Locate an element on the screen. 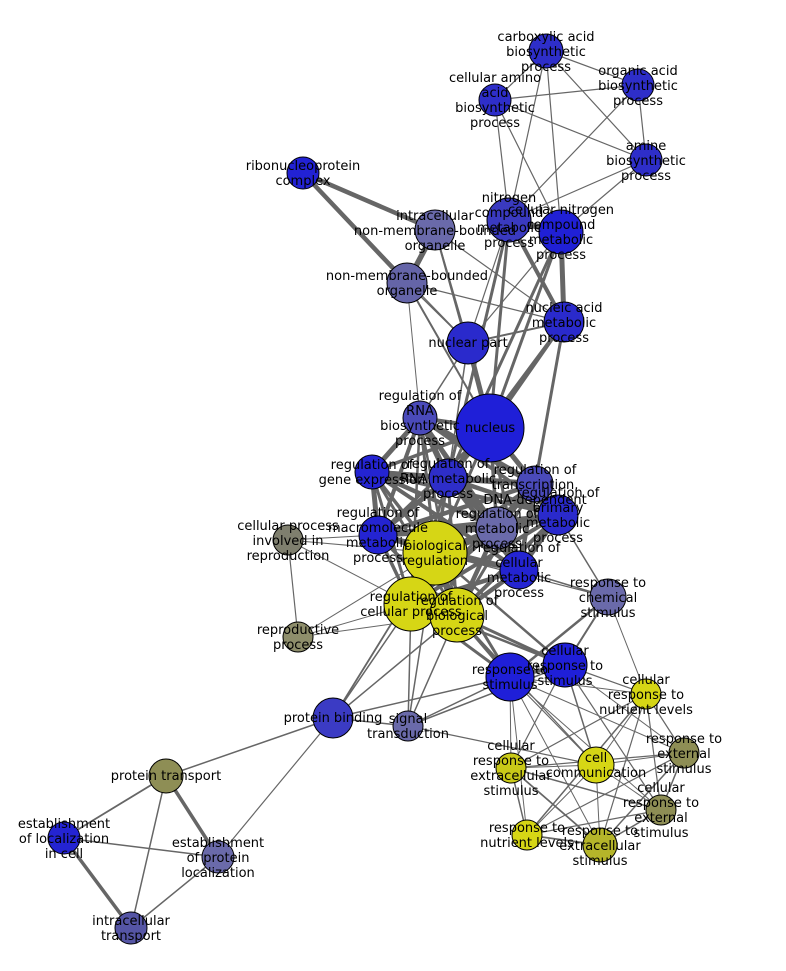 The image size is (786, 971). graph-node: amine biosynthetic process is located at coordinates (646, 160).